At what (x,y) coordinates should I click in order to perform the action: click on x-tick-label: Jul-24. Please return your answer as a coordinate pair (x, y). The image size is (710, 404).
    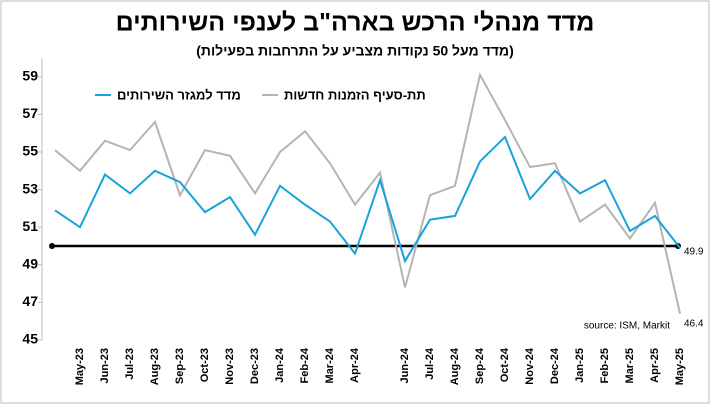
    Looking at the image, I should click on (430, 363).